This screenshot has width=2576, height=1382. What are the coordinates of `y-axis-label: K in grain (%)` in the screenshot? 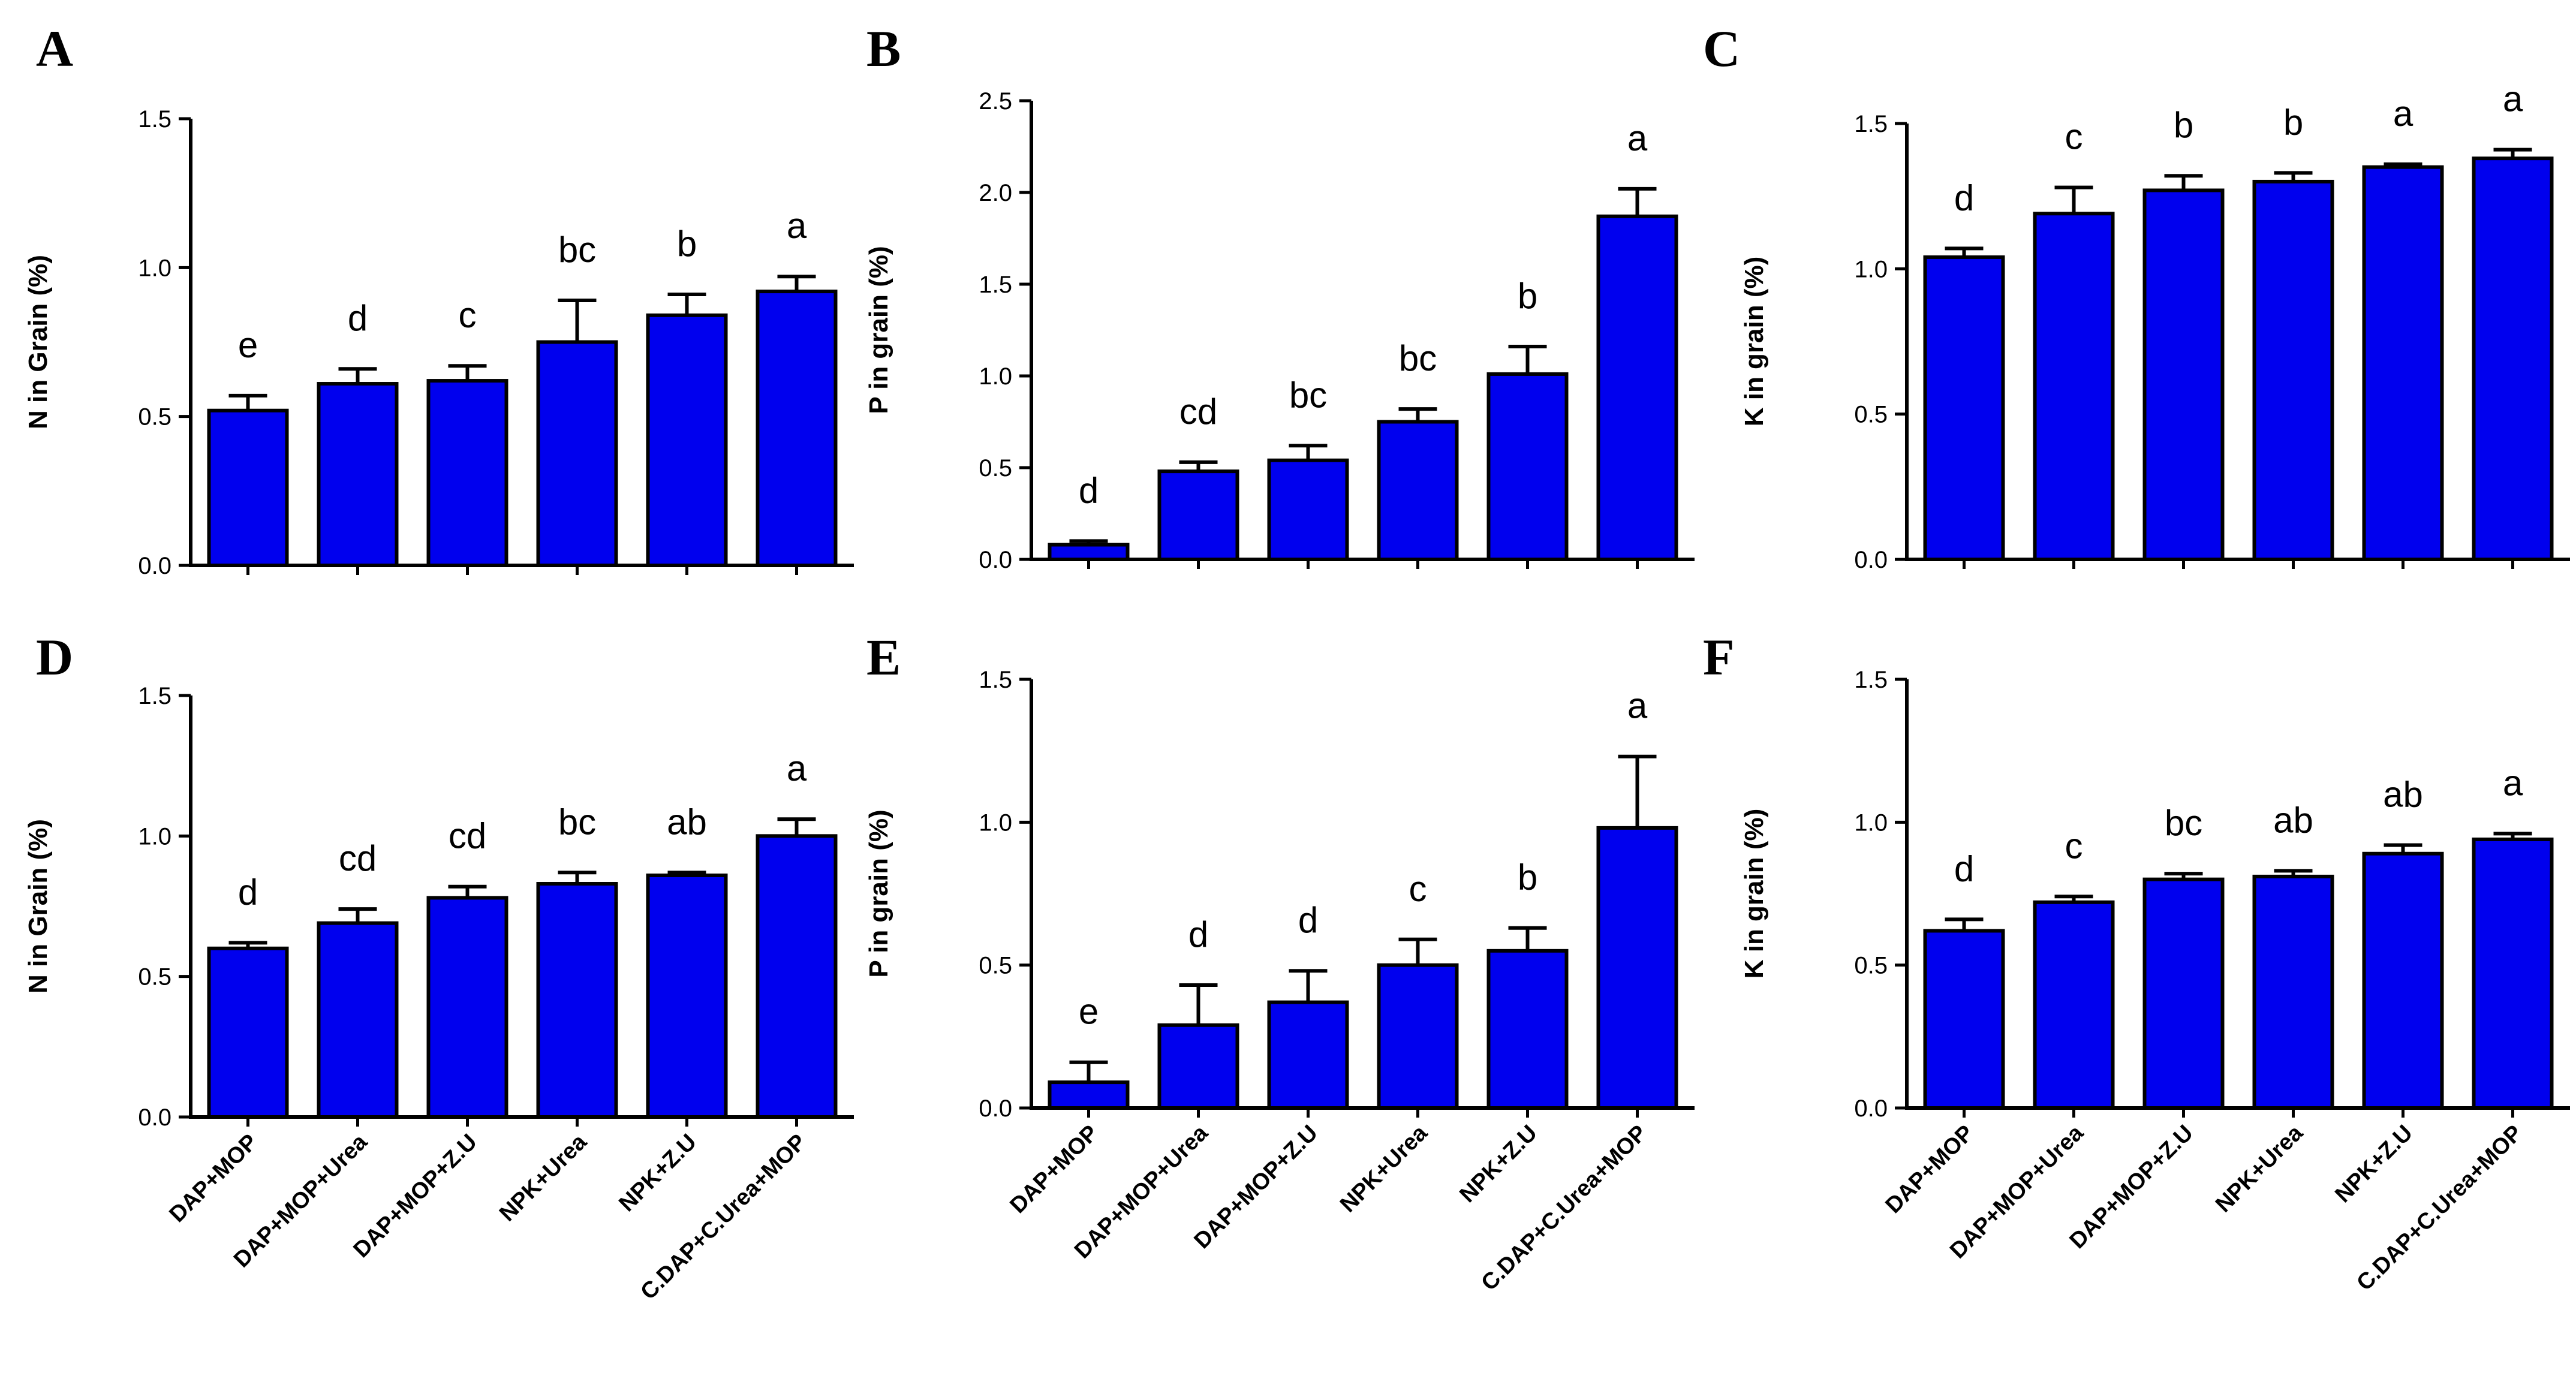 It's located at (1755, 342).